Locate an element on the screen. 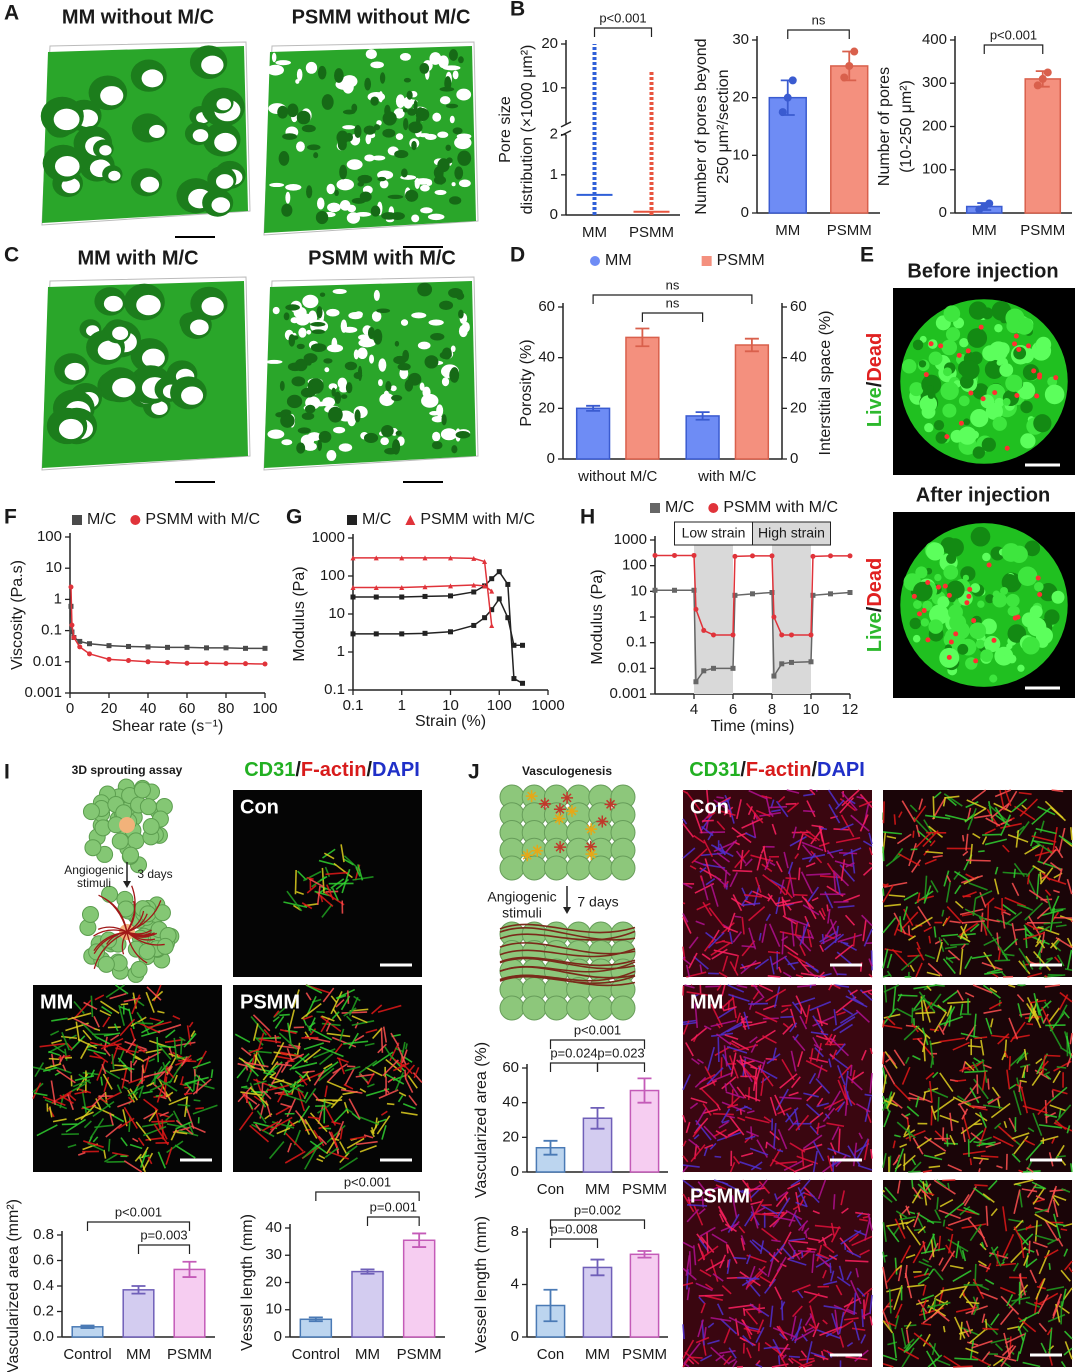 The width and height of the screenshot is (1080, 1372). y-tick-label: 0 is located at coordinates (794, 458).